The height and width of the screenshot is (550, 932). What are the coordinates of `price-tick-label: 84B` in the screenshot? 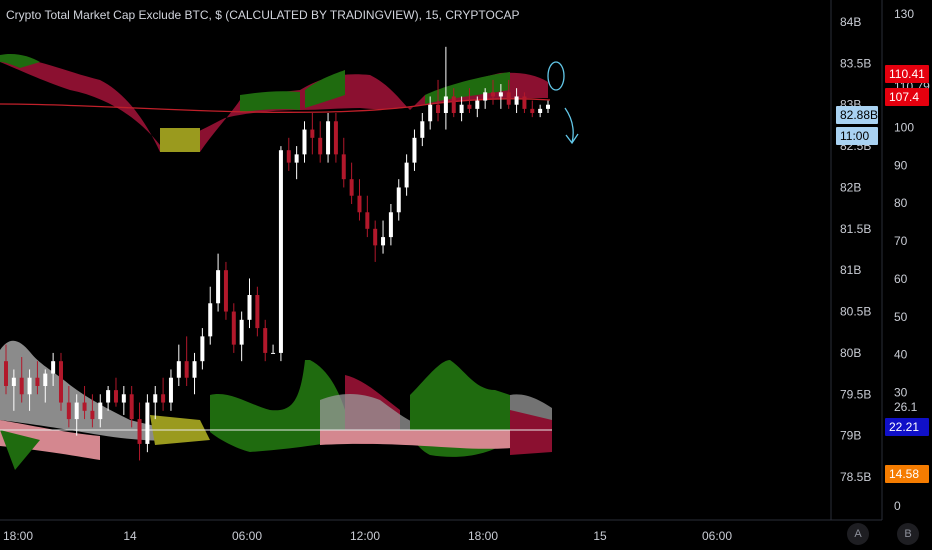 It's located at (850, 22).